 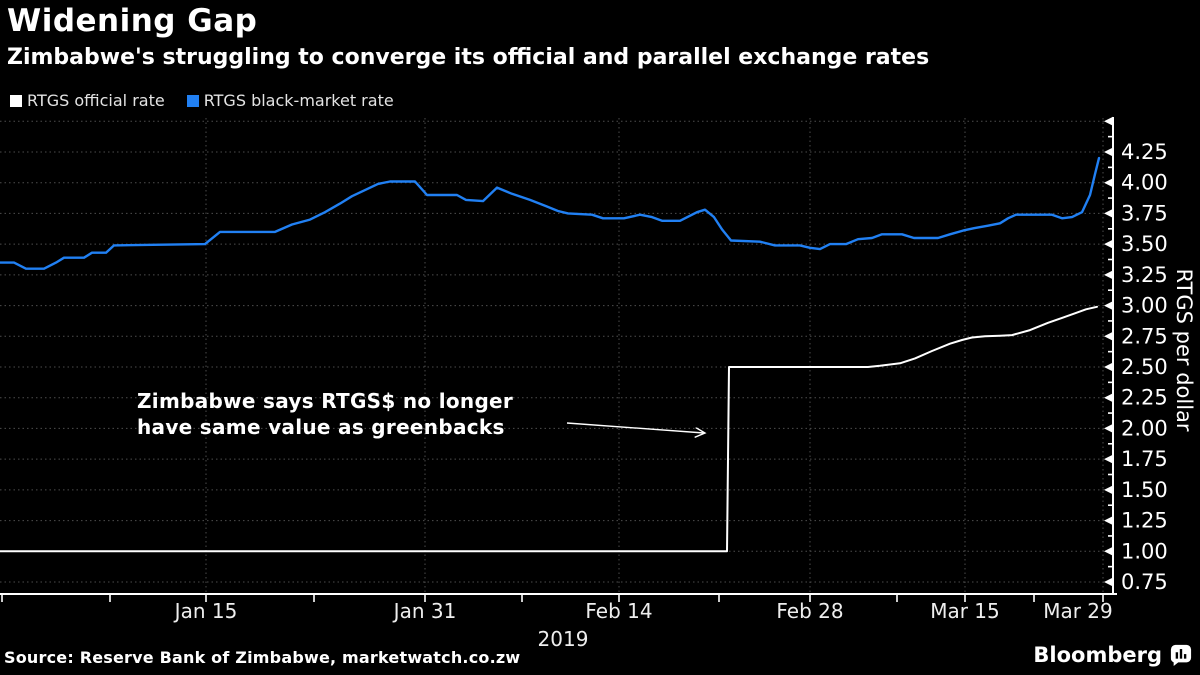 I want to click on bloomberg-terminal-icon, so click(x=1181, y=655).